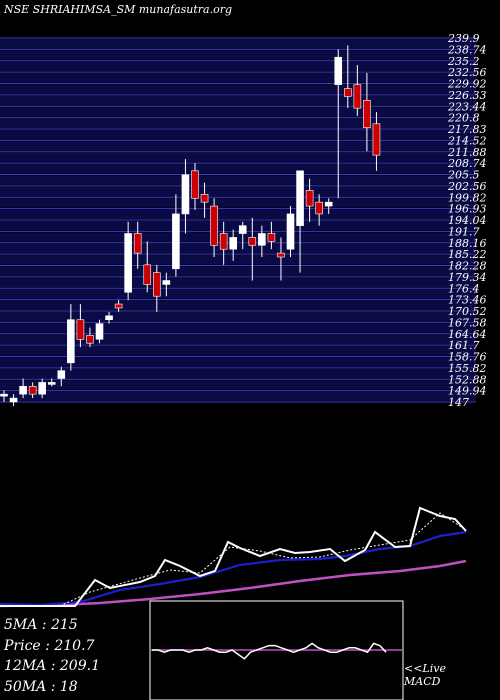 The height and width of the screenshot is (700, 500). What do you see at coordinates (467, 106) in the screenshot?
I see `price-level-label: 223.44` at bounding box center [467, 106].